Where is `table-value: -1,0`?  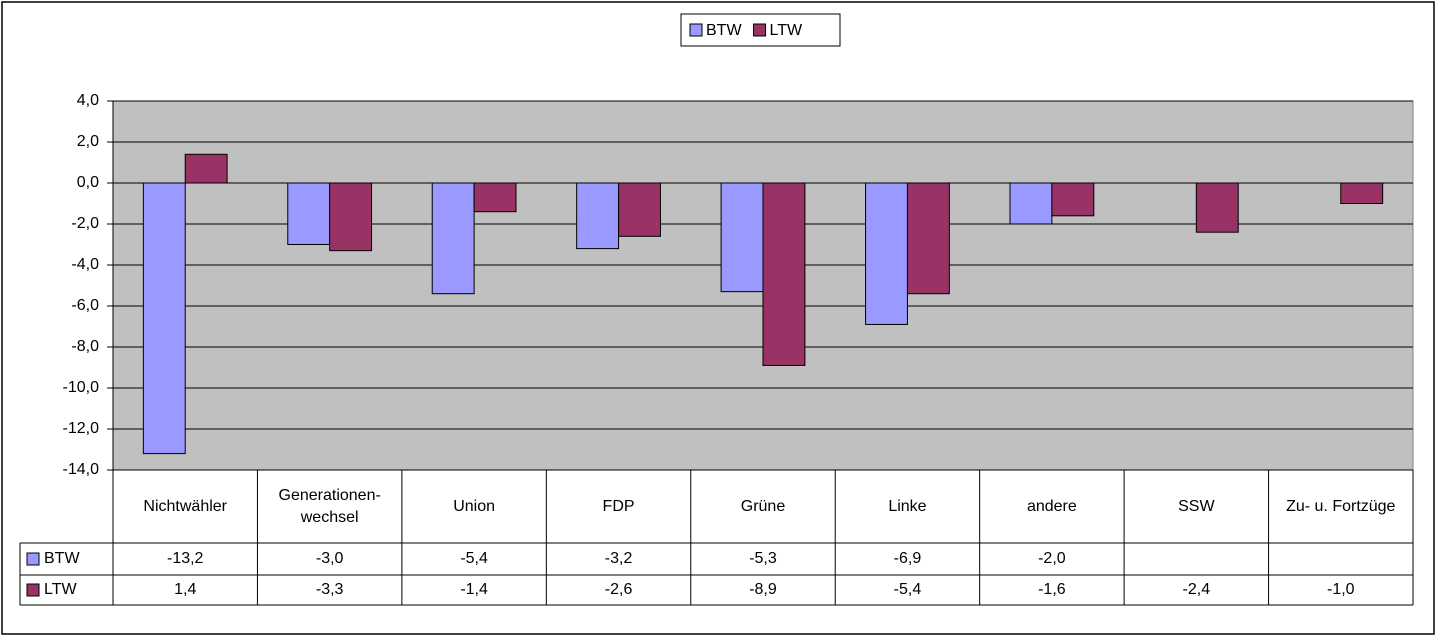
table-value: -1,0 is located at coordinates (1341, 589).